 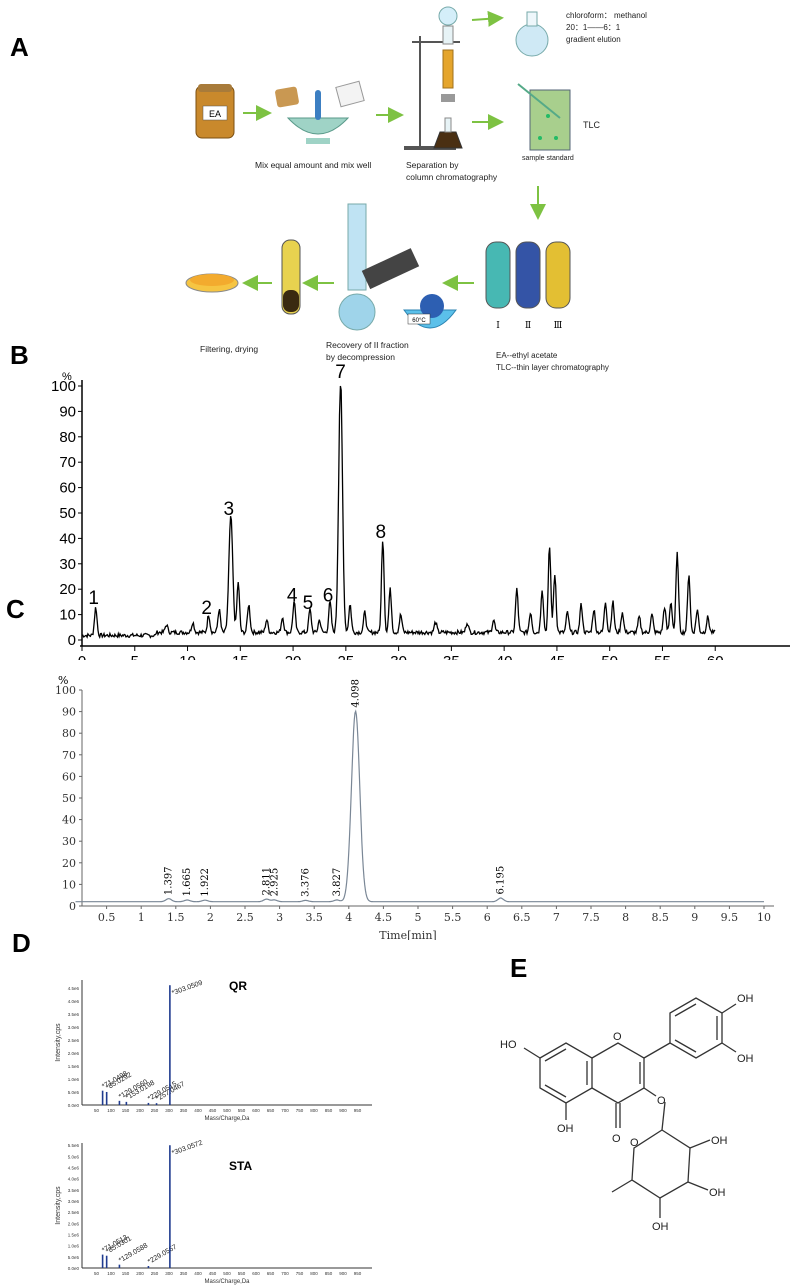 I want to click on b-peak-label-7: 7, so click(x=340, y=372).